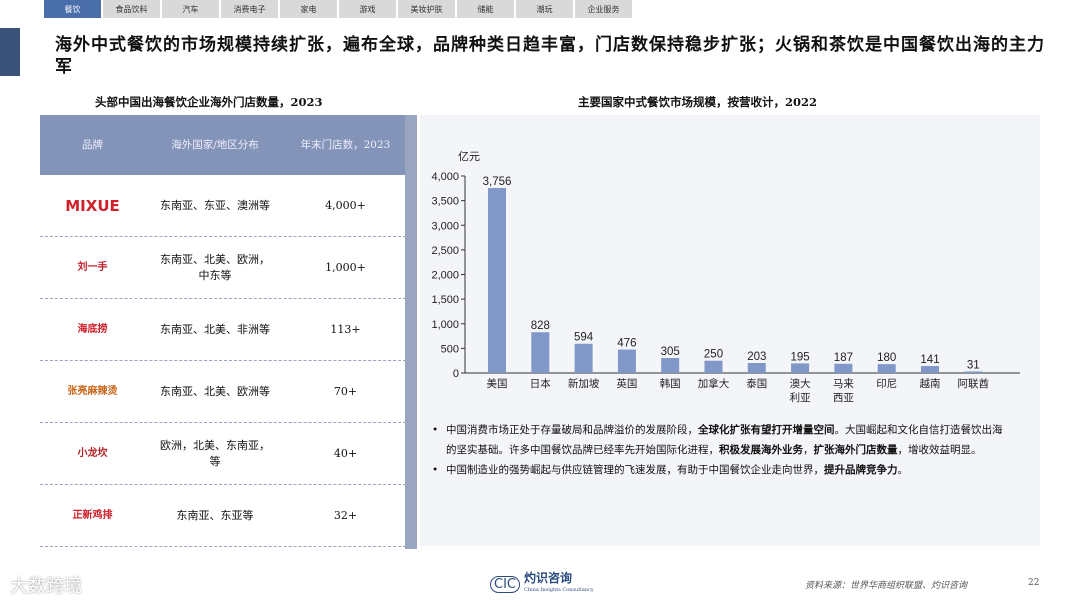 This screenshot has width=1080, height=607. I want to click on y-tick-label: 2,500, so click(445, 251).